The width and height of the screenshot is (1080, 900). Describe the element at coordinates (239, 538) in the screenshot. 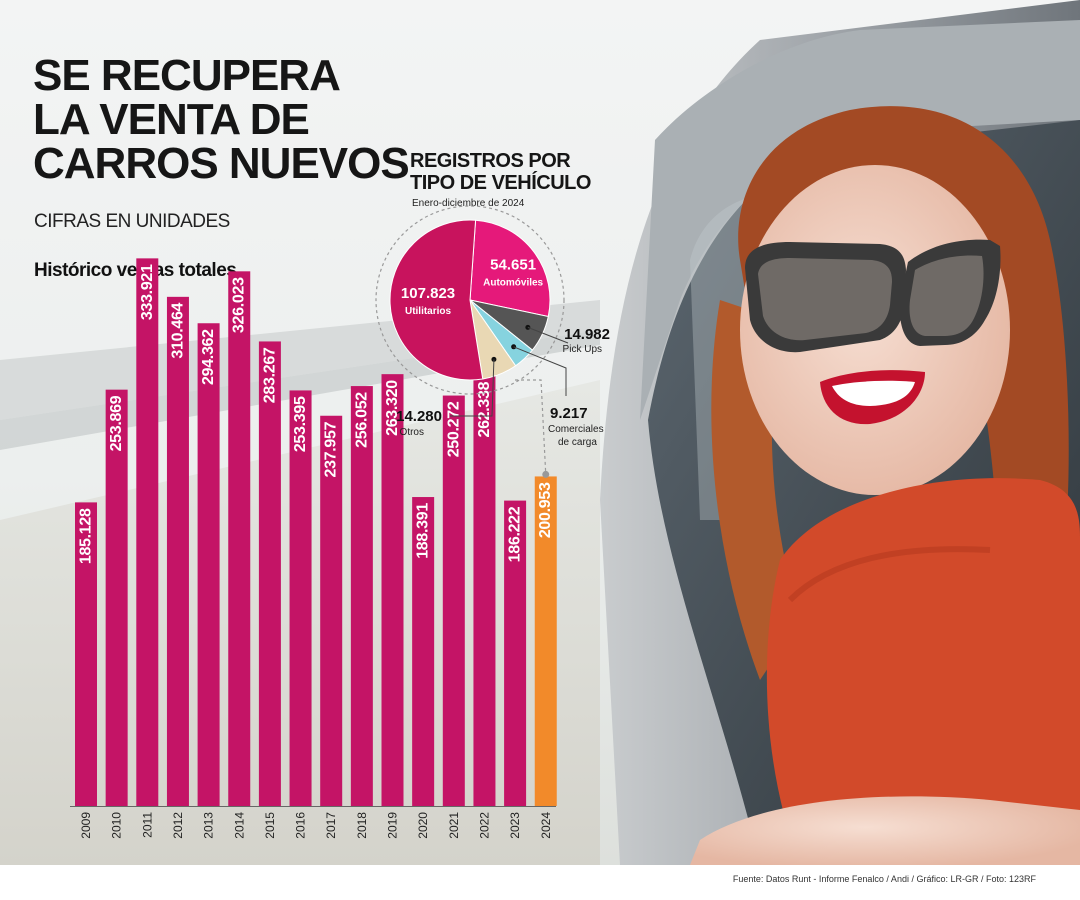

I see `bar-2014` at that location.